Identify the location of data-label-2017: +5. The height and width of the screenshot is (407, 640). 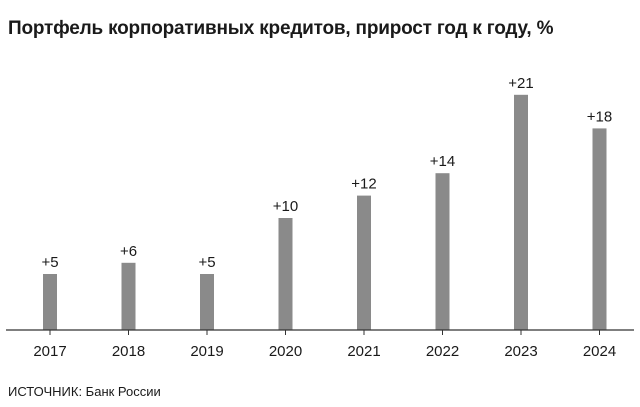
(49, 262).